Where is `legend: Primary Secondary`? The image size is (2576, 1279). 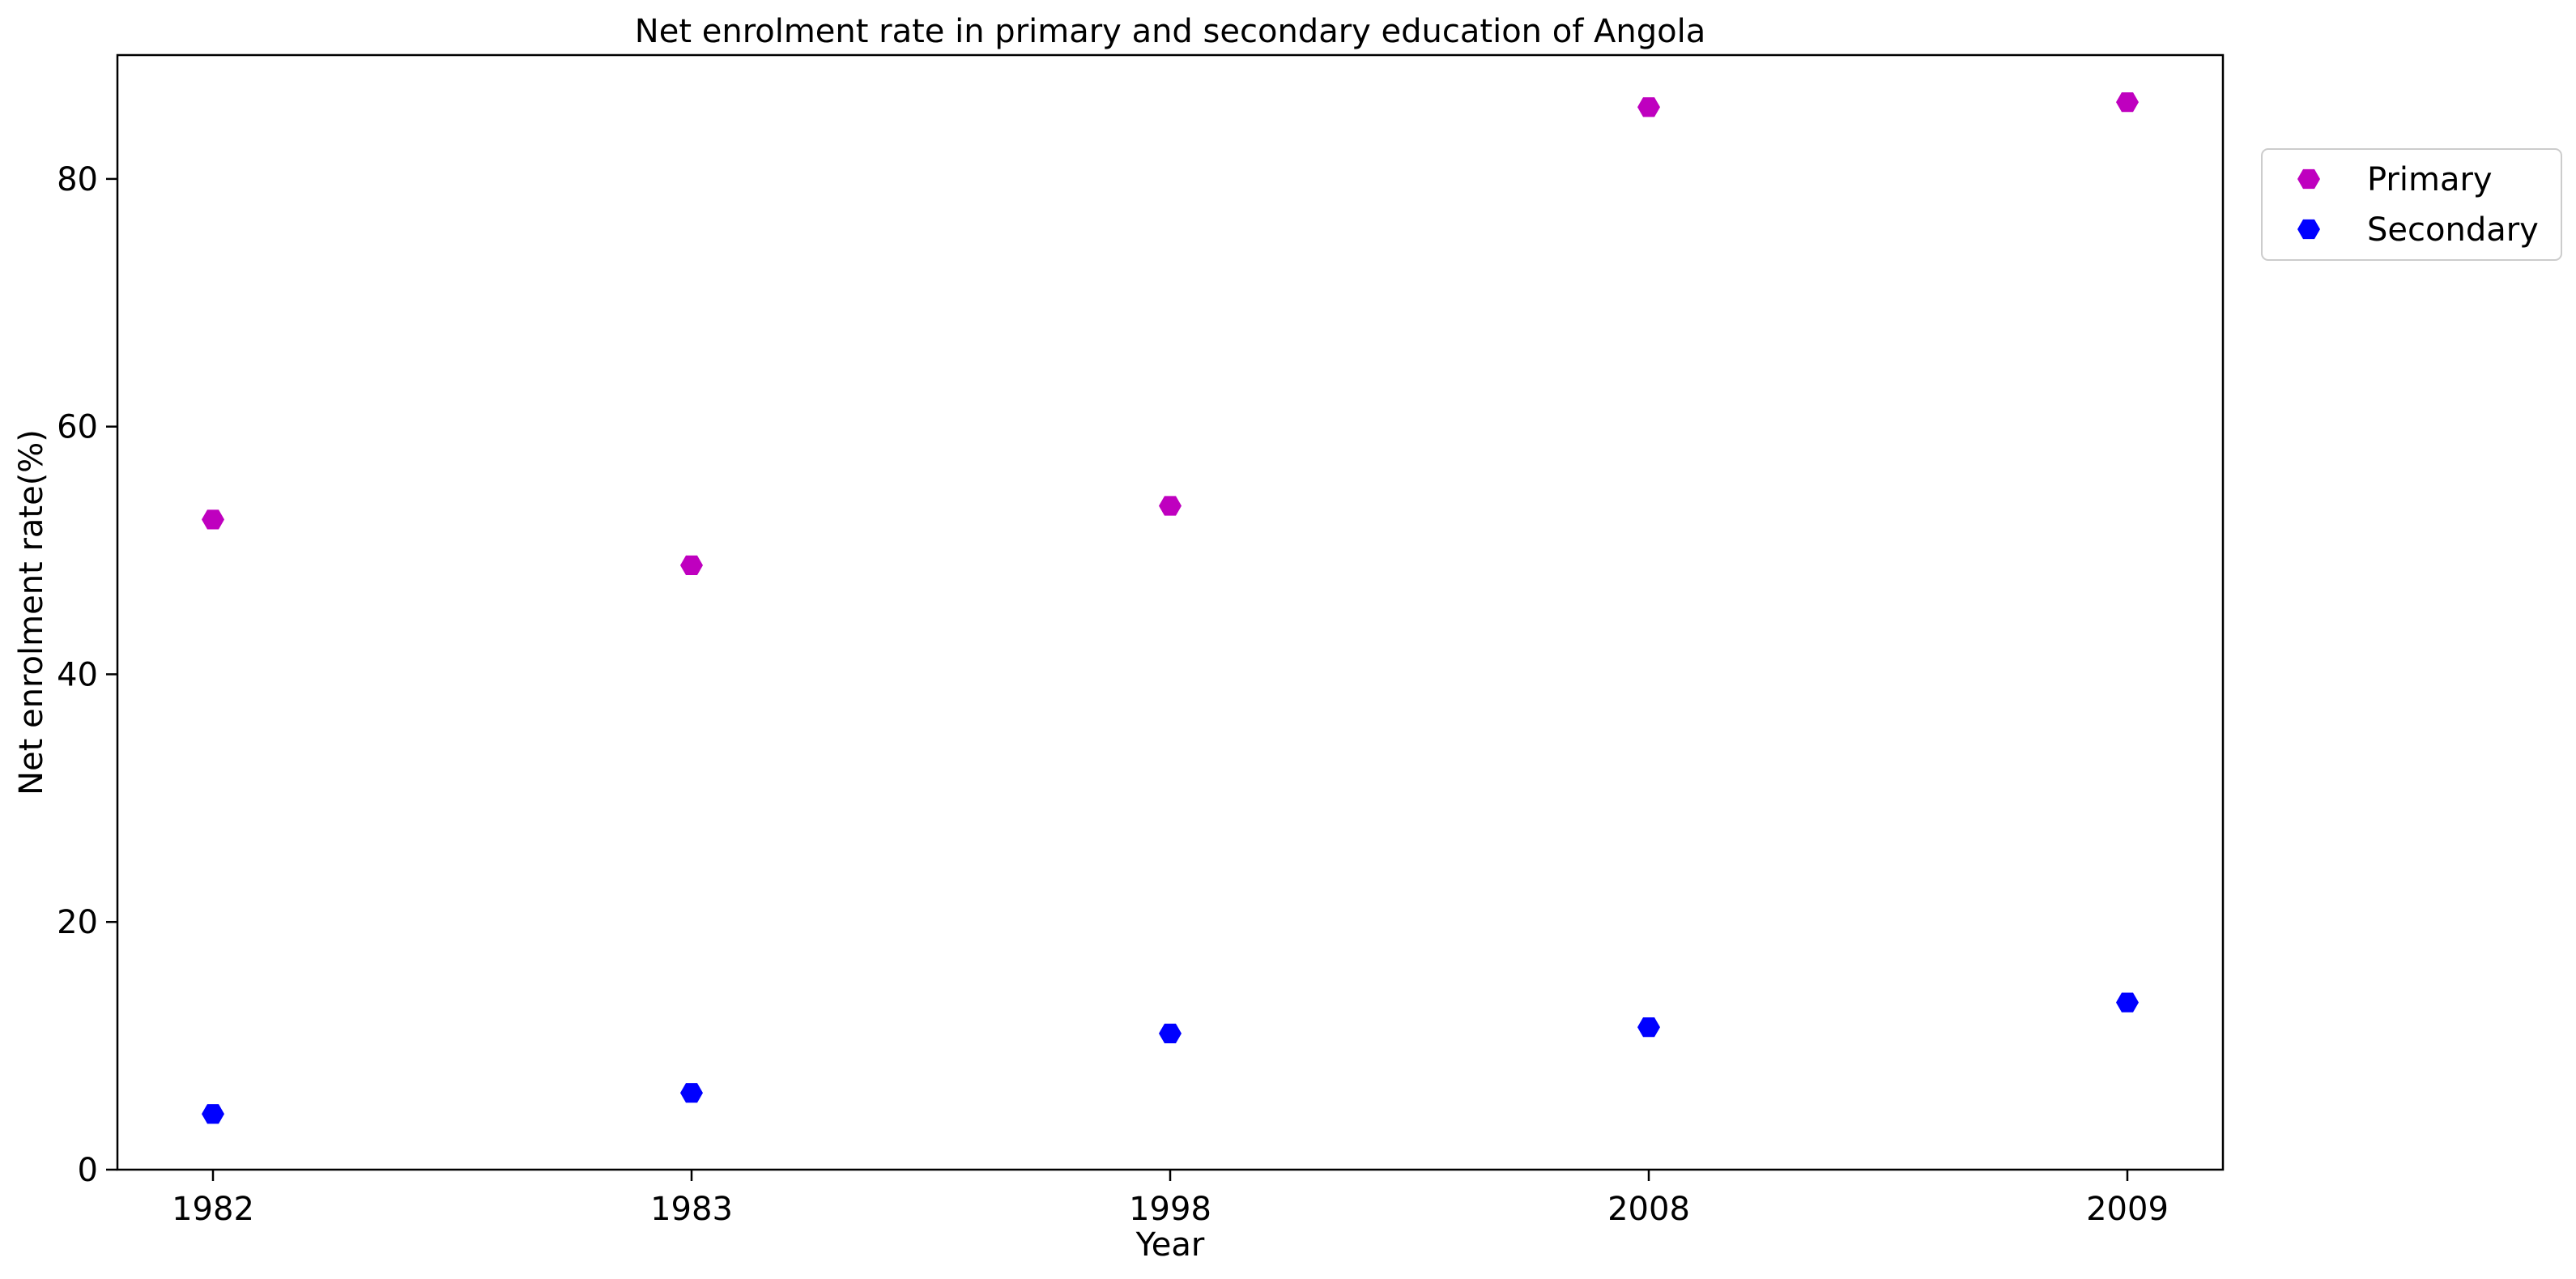 legend: Primary Secondary is located at coordinates (2411, 204).